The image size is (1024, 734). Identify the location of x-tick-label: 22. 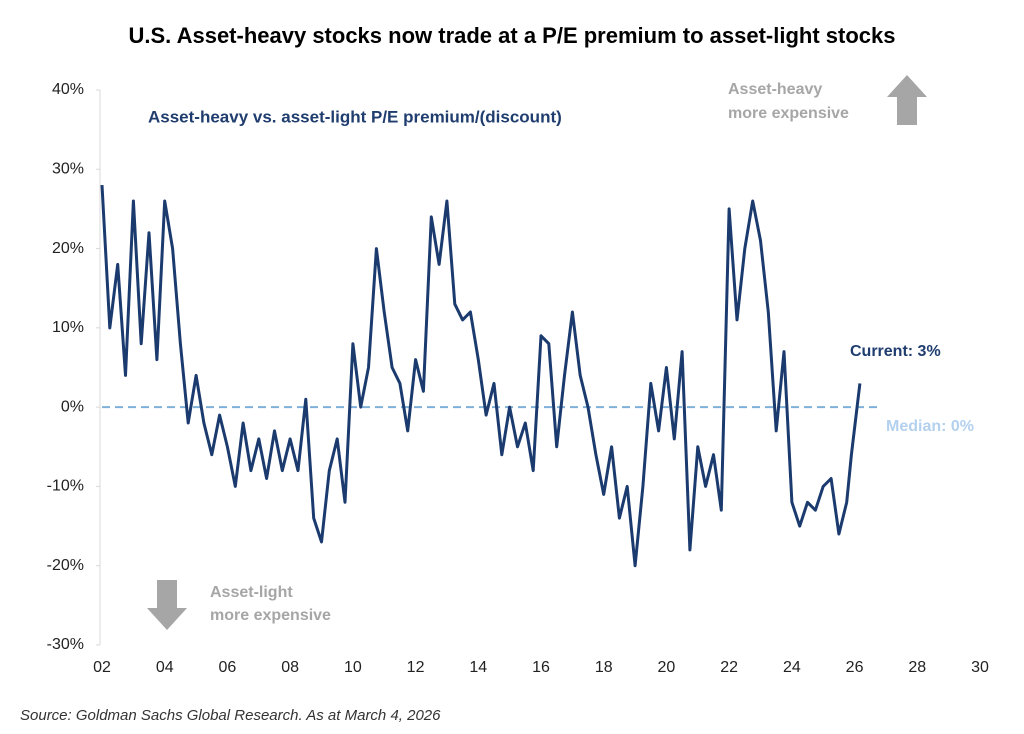
(729, 667).